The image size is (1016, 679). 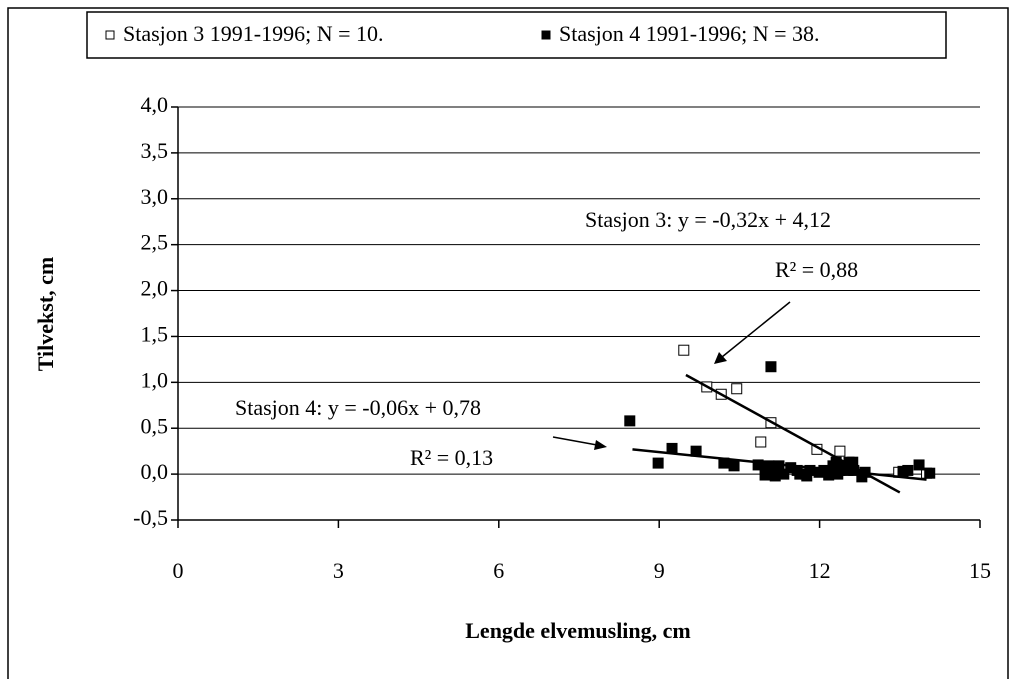 What do you see at coordinates (45, 314) in the screenshot?
I see `y-axis-label: Tilvekst, cm` at bounding box center [45, 314].